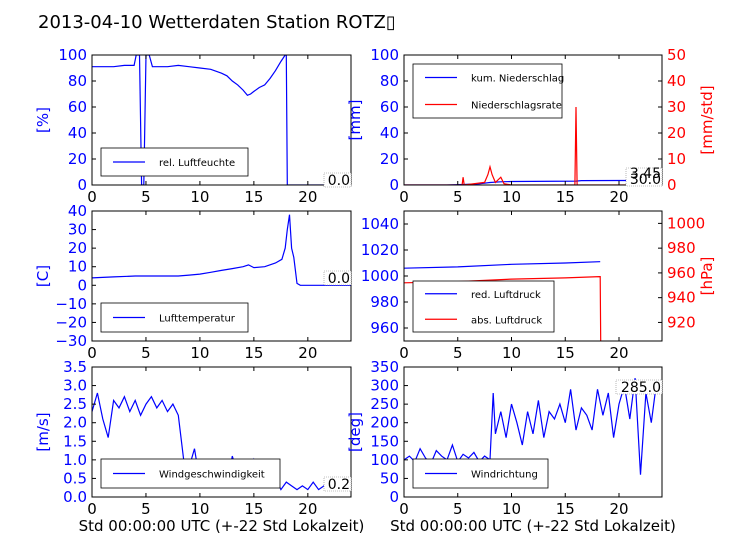  What do you see at coordinates (681, 273) in the screenshot?
I see `y-right-tick-label: 960` at bounding box center [681, 273].